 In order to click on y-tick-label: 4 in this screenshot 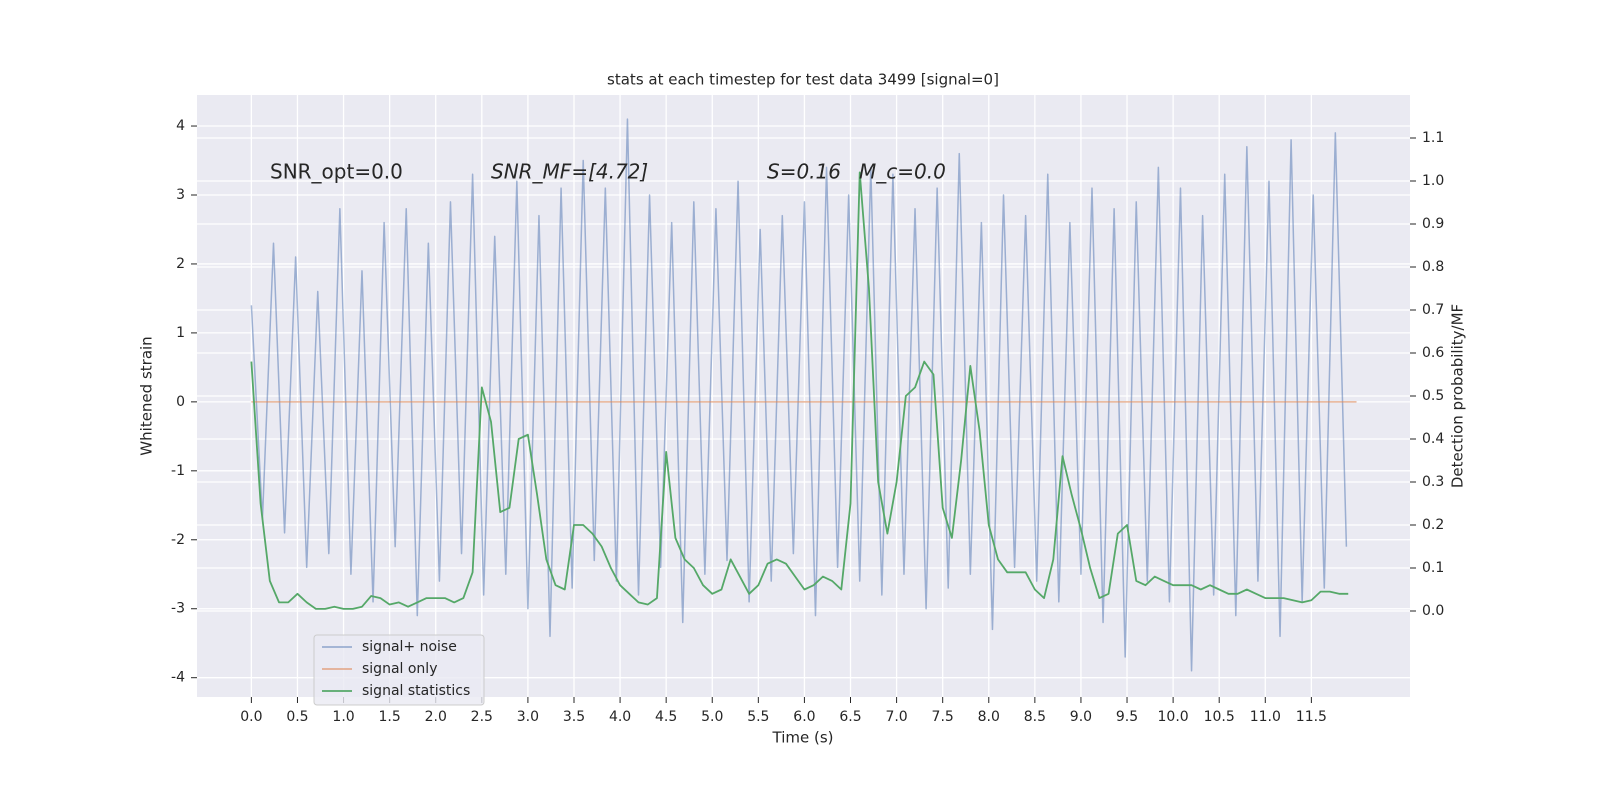, I will do `click(180, 126)`.